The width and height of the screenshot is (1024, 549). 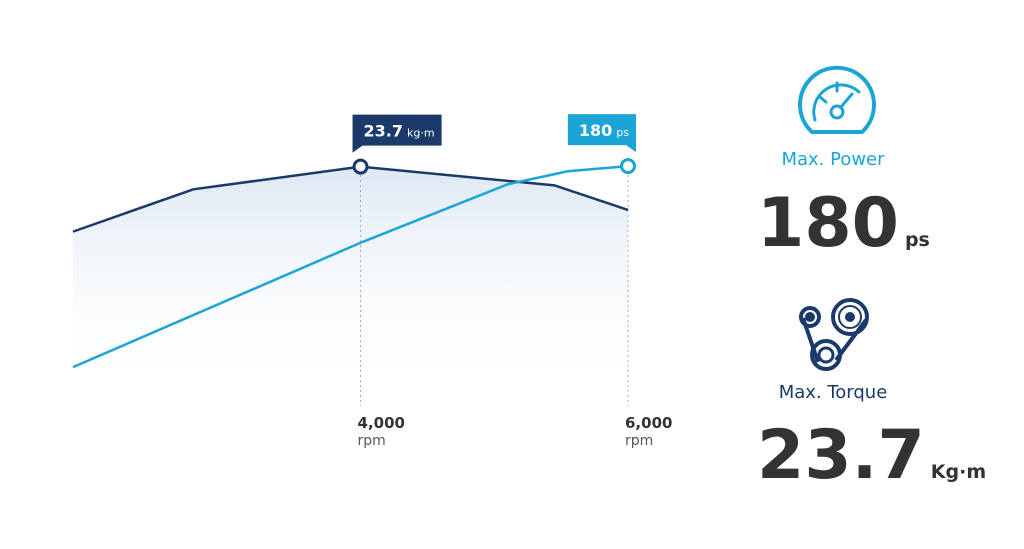 What do you see at coordinates (834, 334) in the screenshot?
I see `torque-icon` at bounding box center [834, 334].